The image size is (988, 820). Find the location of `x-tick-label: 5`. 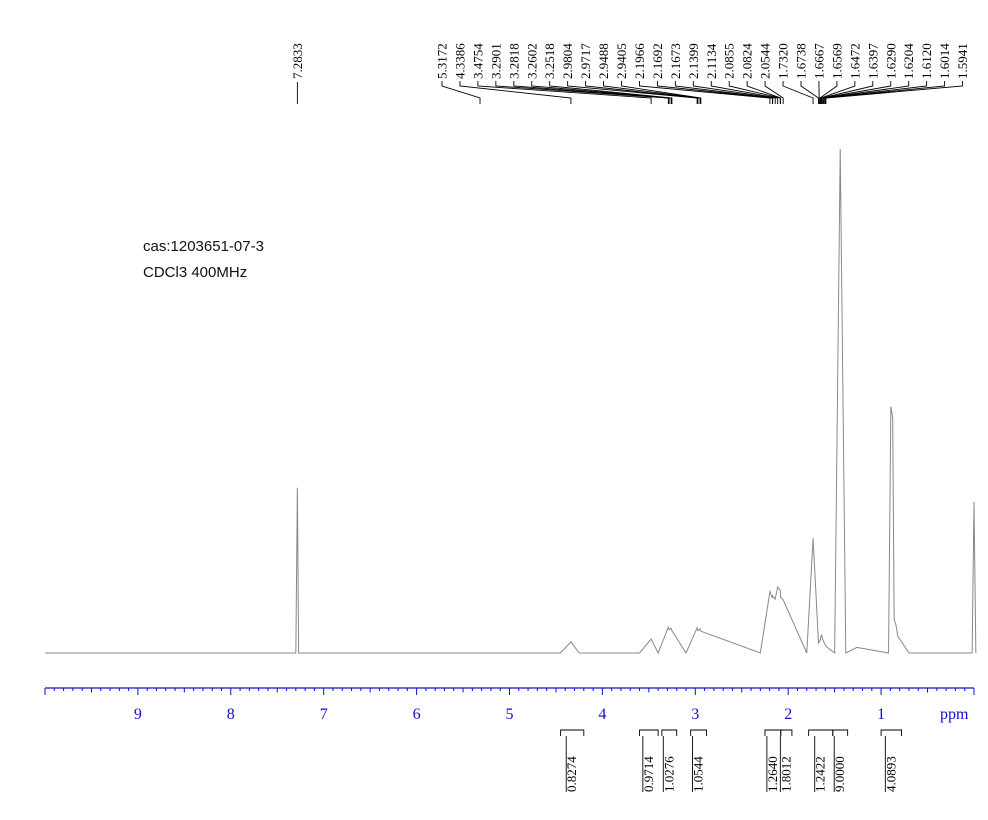

x-tick-label: 5 is located at coordinates (510, 714).